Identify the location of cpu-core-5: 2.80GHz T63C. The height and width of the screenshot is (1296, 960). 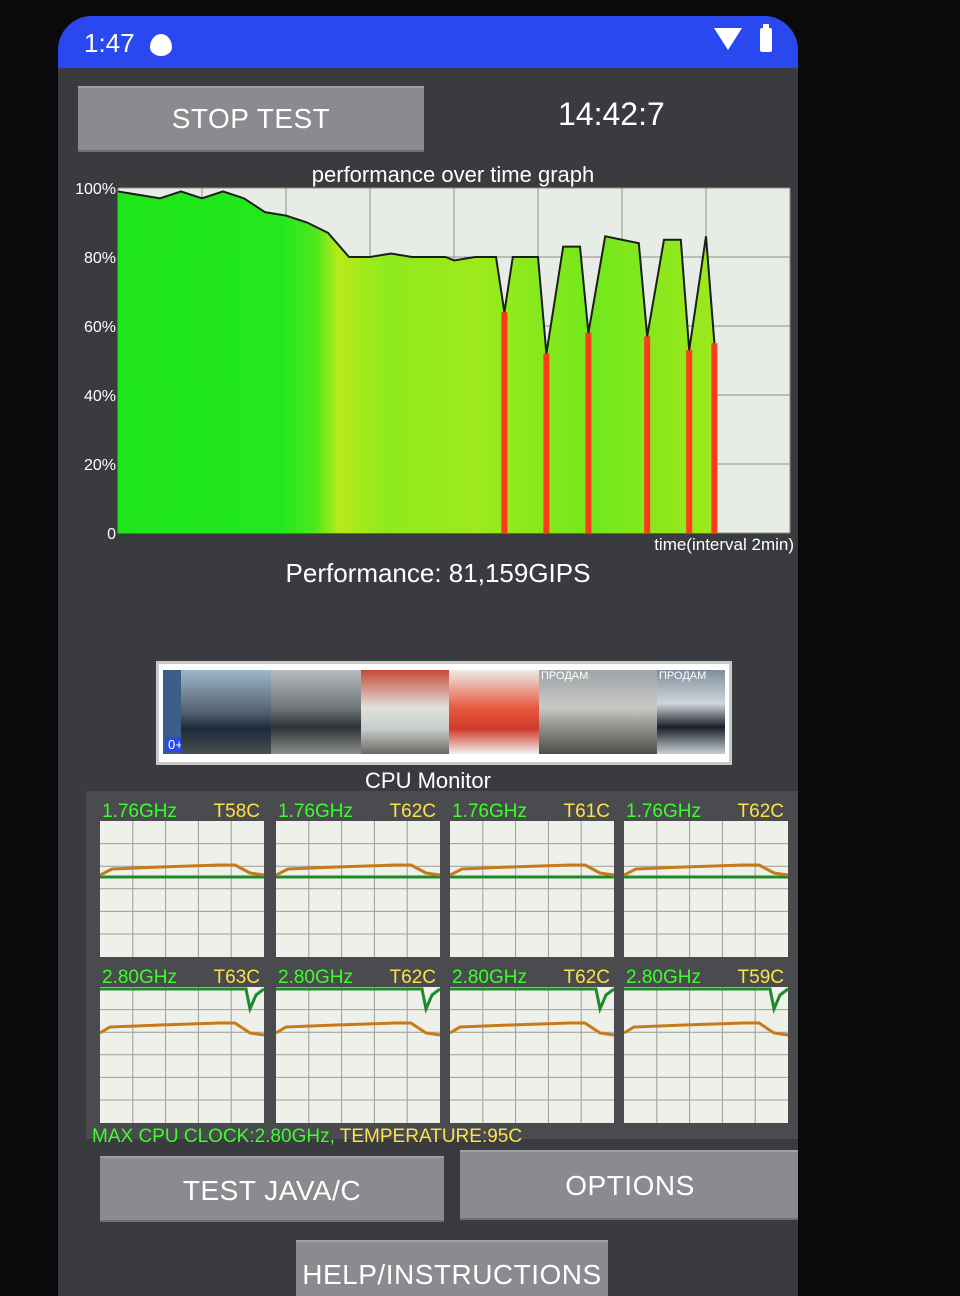
(182, 1046).